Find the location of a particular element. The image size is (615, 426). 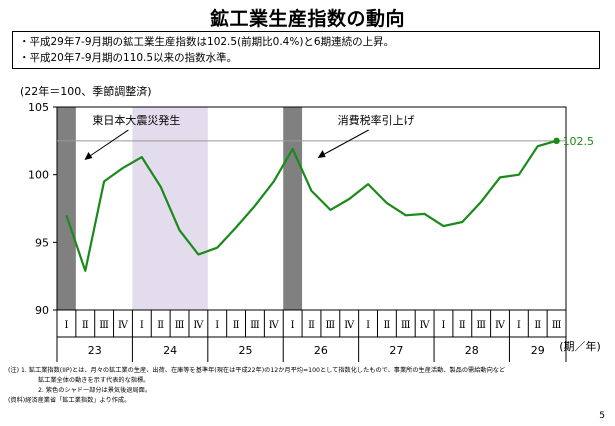

y-tick-label: 90 is located at coordinates (42, 310).